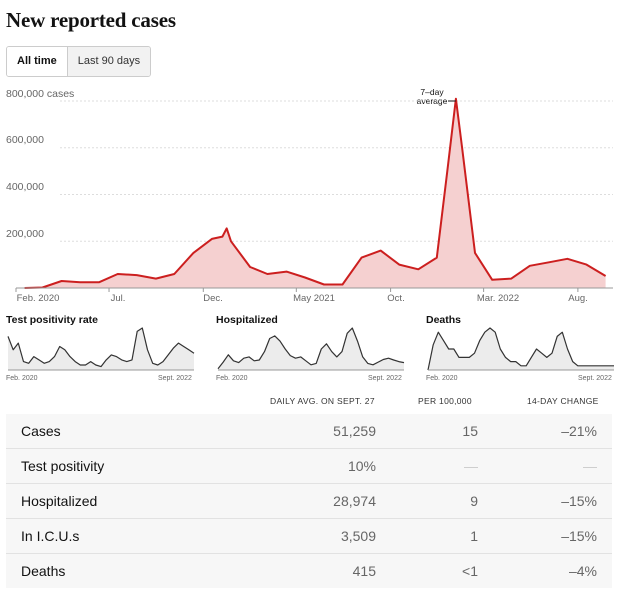  I want to click on time-range-toggle: All time Last 90 days, so click(79, 61).